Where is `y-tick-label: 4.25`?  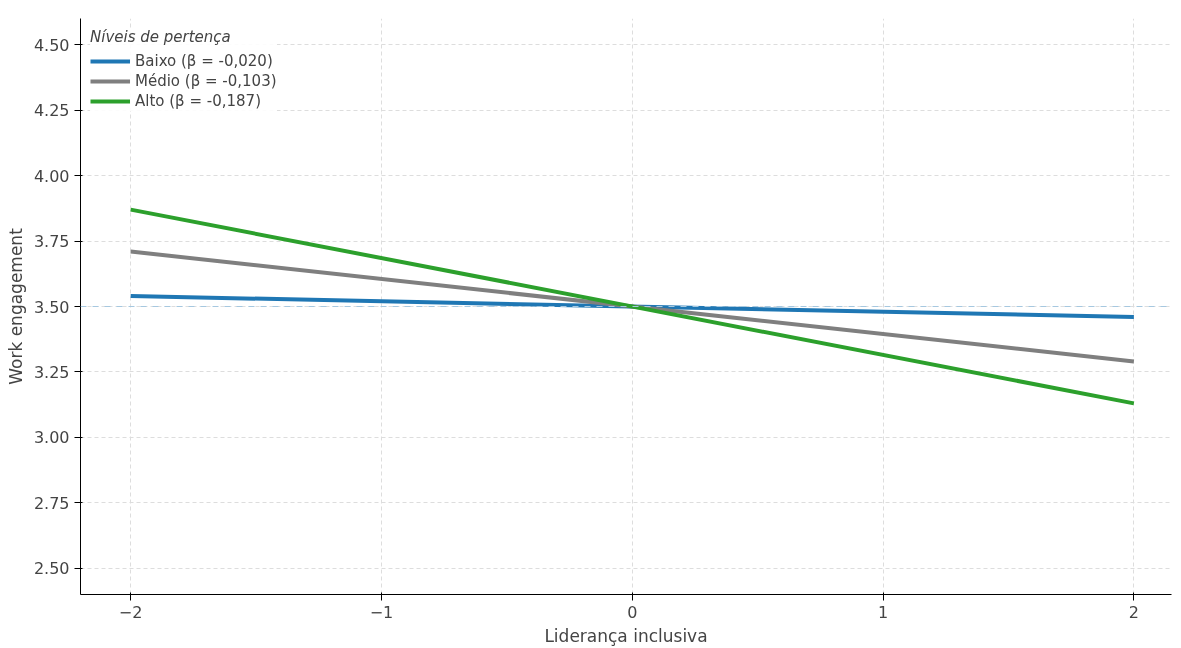 y-tick-label: 4.25 is located at coordinates (51, 111).